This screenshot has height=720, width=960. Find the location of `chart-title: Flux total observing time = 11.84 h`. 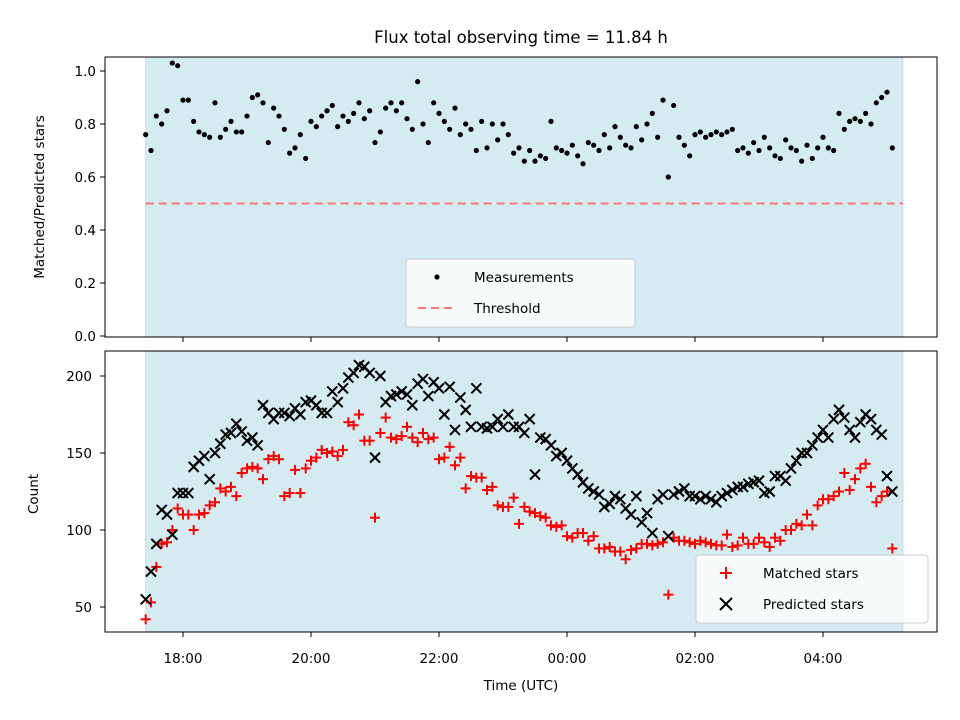

chart-title: Flux total observing time = 11.84 h is located at coordinates (521, 37).